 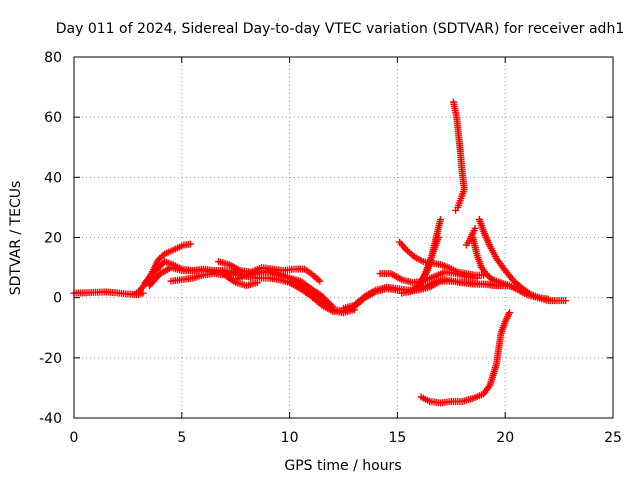 What do you see at coordinates (426, 264) in the screenshot?
I see `series-s13` at bounding box center [426, 264].